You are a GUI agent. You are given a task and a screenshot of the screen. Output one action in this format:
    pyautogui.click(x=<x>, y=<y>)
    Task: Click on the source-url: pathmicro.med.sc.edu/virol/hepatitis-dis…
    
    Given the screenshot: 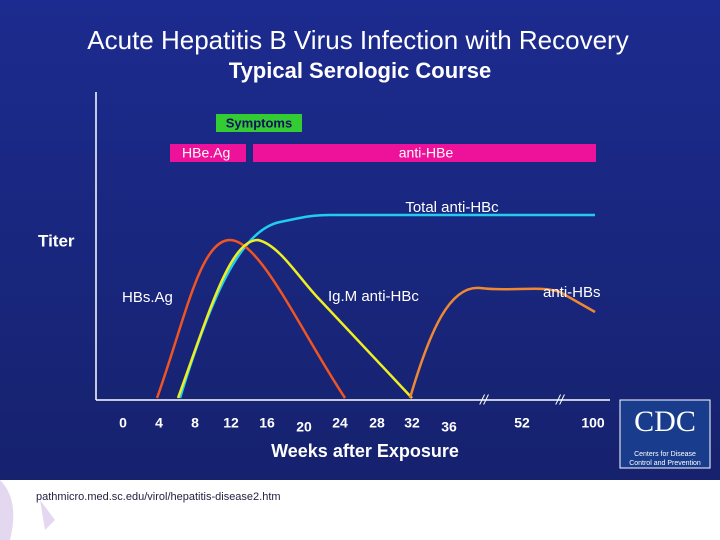 What is the action you would take?
    pyautogui.click(x=158, y=497)
    